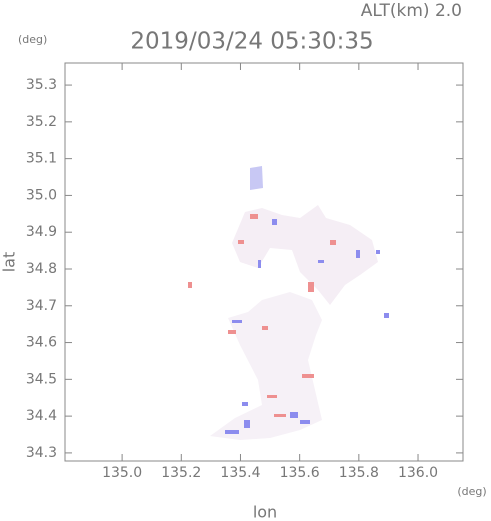  I want to click on y-tick-label: 34.9, so click(41, 232).